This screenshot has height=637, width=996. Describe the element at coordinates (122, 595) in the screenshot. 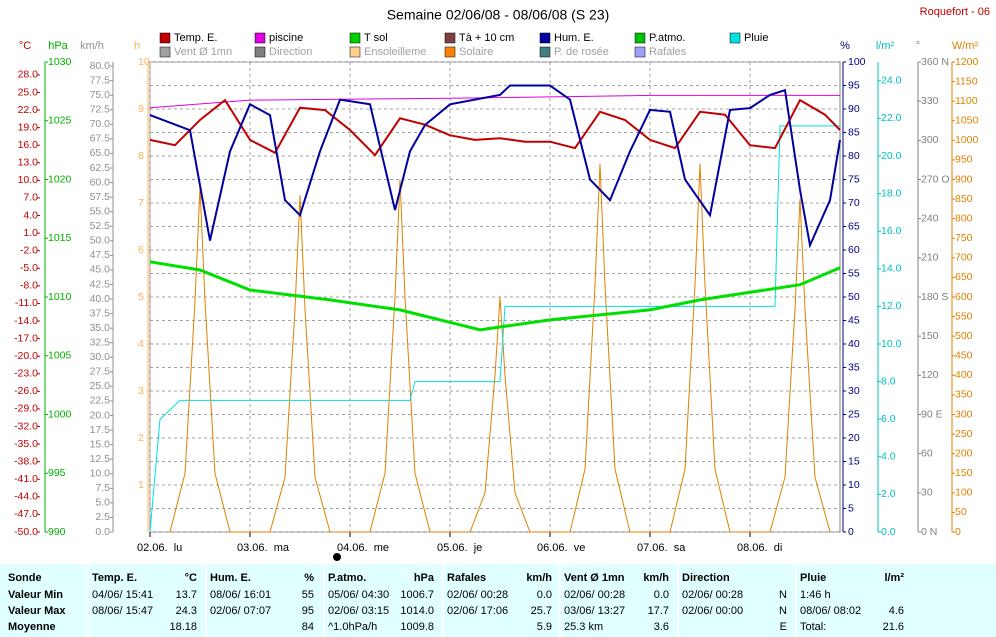

I see `cell-left: 04/06/ 15:41` at that location.